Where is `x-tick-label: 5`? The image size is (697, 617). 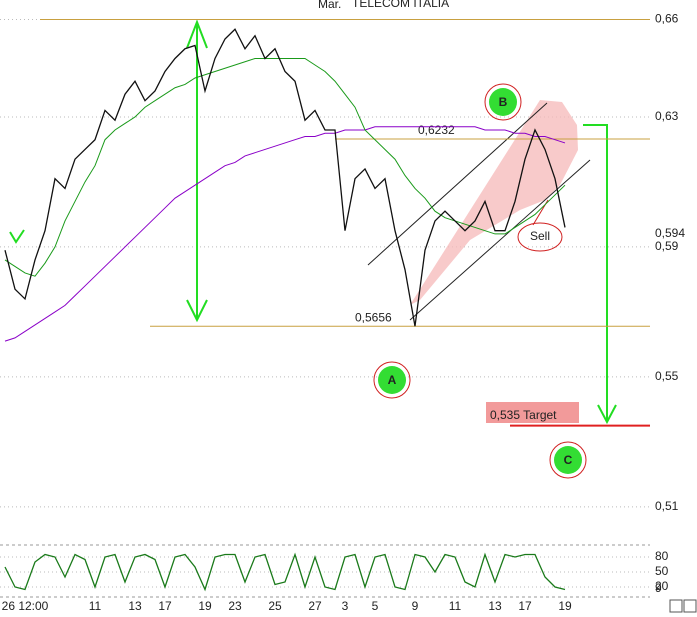 x-tick-label: 5 is located at coordinates (375, 606).